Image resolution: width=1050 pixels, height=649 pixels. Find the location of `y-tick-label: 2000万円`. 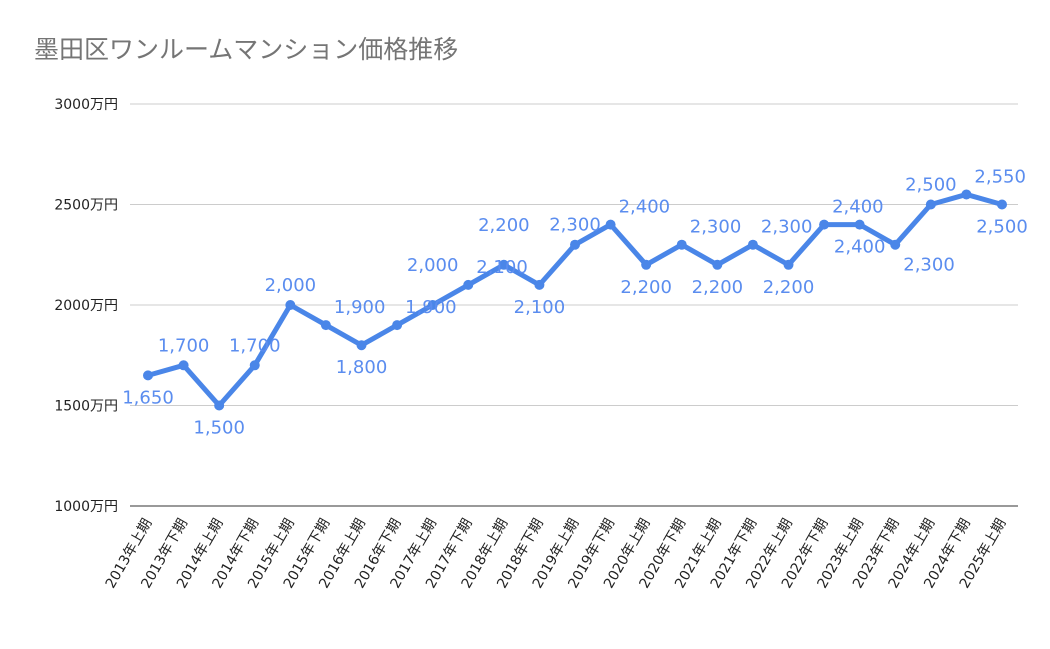

y-tick-label: 2000万円 is located at coordinates (86, 306).